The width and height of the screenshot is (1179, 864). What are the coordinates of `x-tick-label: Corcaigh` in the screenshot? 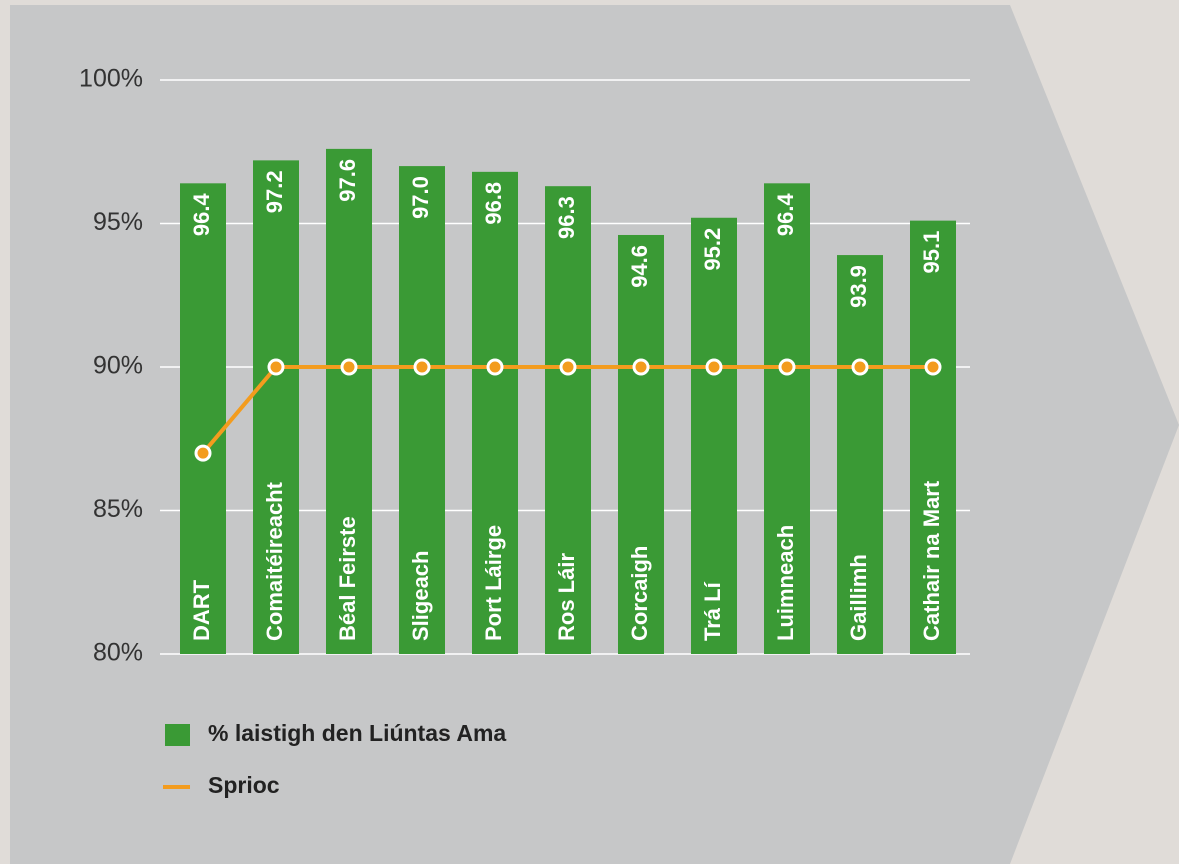 It's located at (639, 593).